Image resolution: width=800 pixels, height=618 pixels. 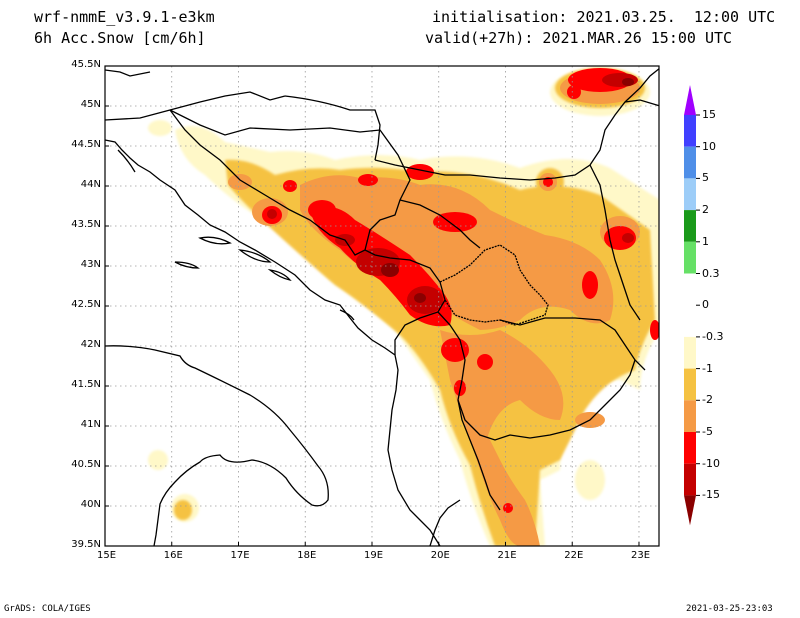 I want to click on colorbar-label: 0, so click(x=705, y=305).